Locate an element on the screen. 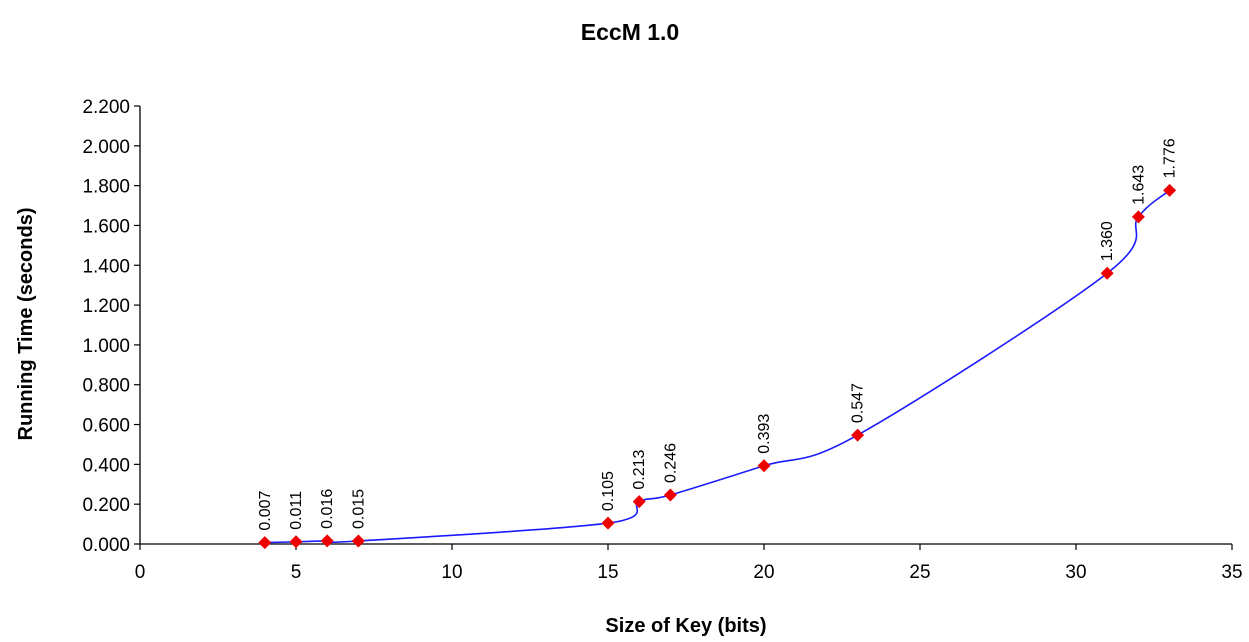  x-tick-label: 5 is located at coordinates (296, 572).